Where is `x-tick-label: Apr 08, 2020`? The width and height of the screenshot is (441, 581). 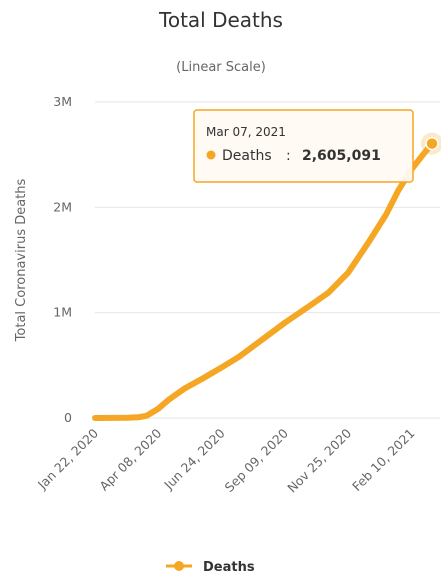
x-tick-label: Apr 08, 2020 is located at coordinates (130, 459).